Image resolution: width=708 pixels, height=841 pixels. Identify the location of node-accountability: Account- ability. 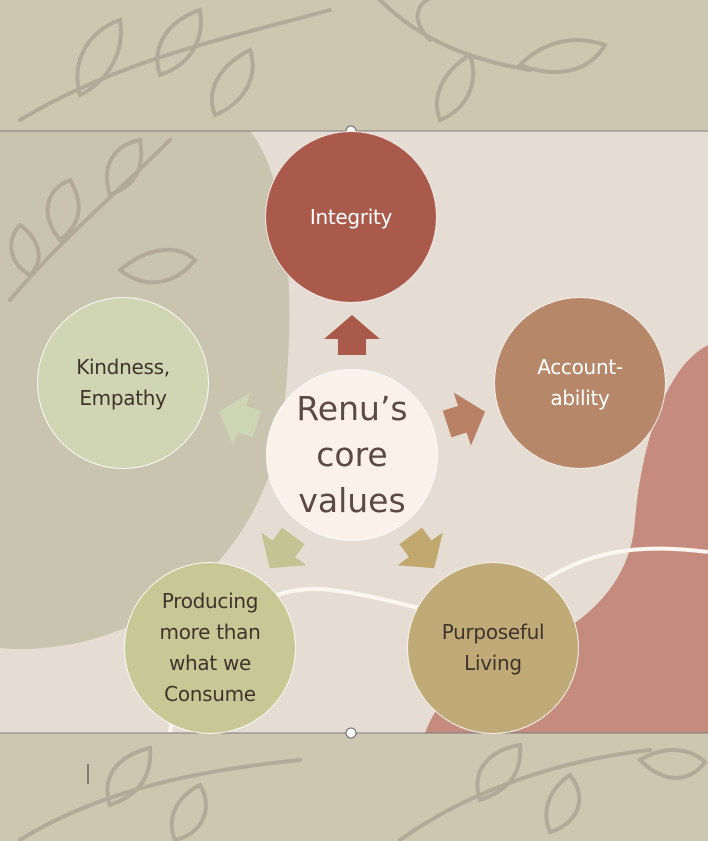
(580, 383).